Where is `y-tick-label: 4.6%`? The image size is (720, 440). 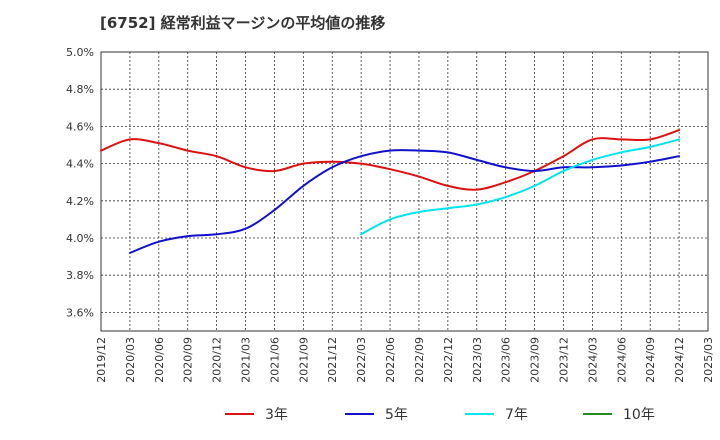
y-tick-label: 4.6% is located at coordinates (80, 126).